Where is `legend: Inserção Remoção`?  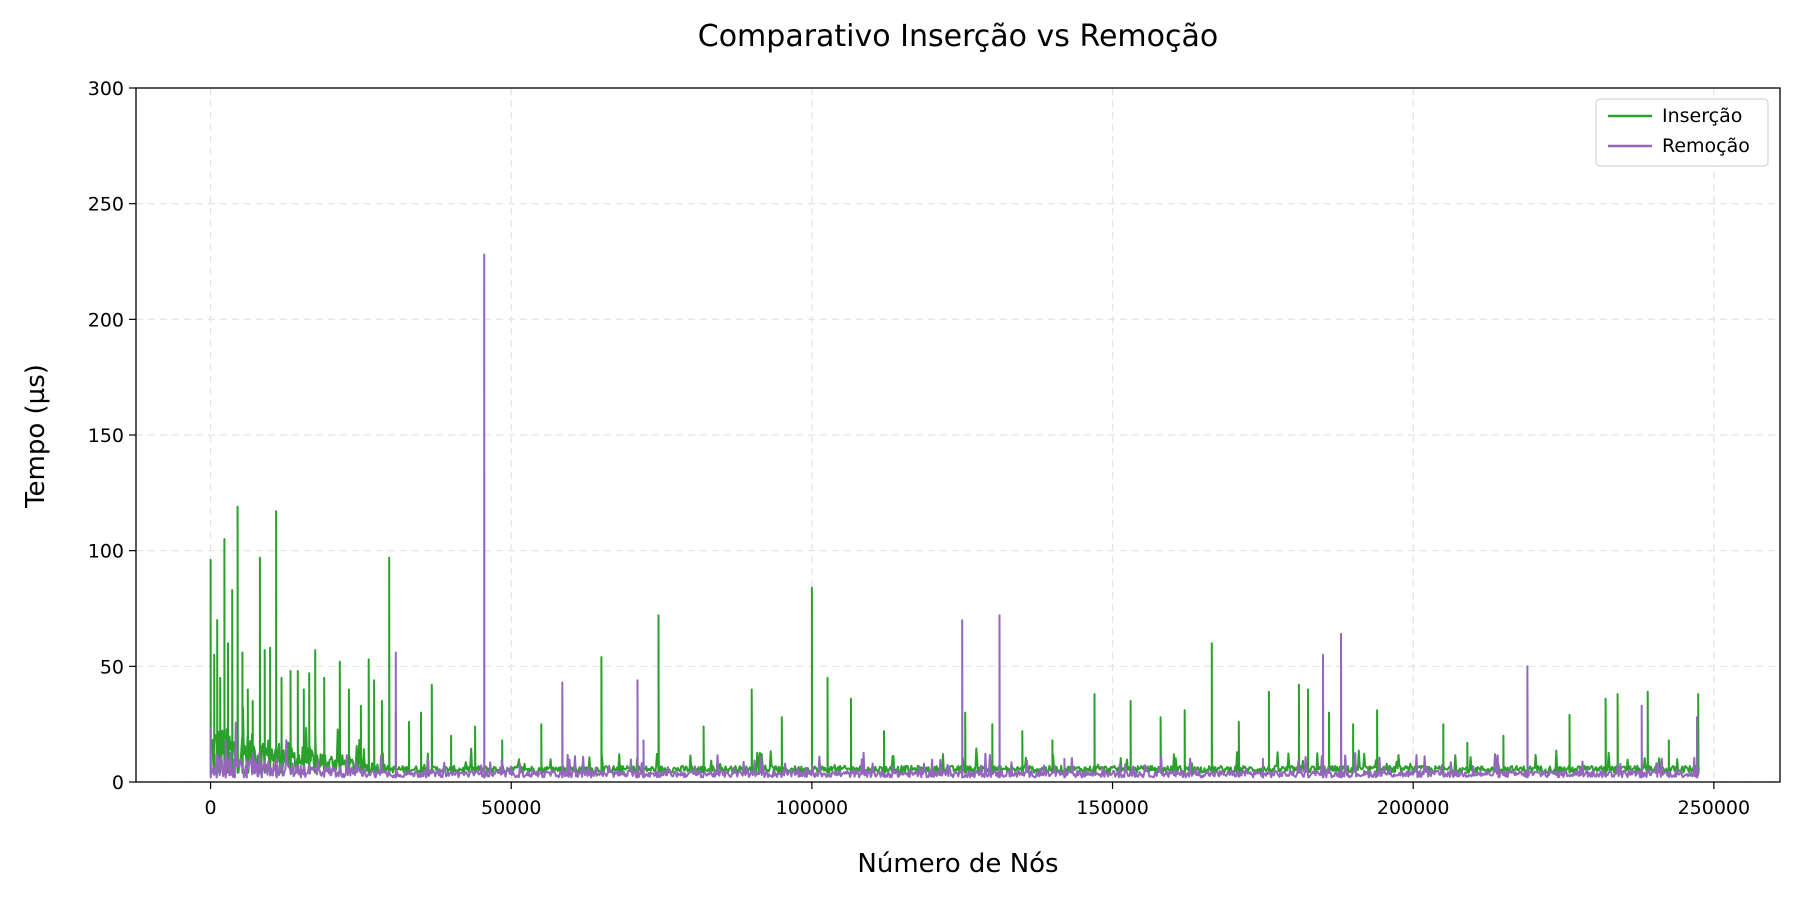 legend: Inserção Remoção is located at coordinates (1682, 132).